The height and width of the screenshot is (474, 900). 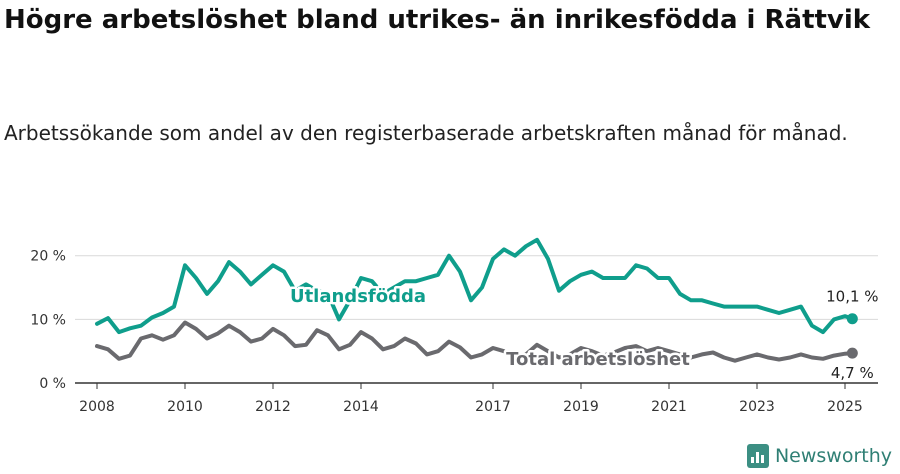 I want to click on x-tick-label: 2019, so click(x=581, y=407).